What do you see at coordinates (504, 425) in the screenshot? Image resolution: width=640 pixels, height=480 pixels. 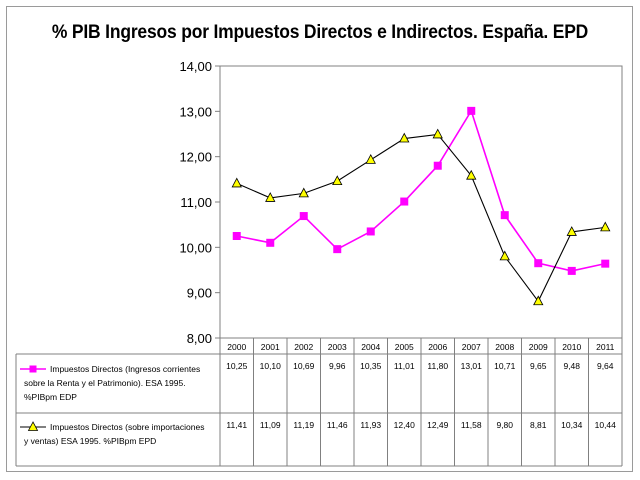 I see `table-cell-value: 9,80` at bounding box center [504, 425].